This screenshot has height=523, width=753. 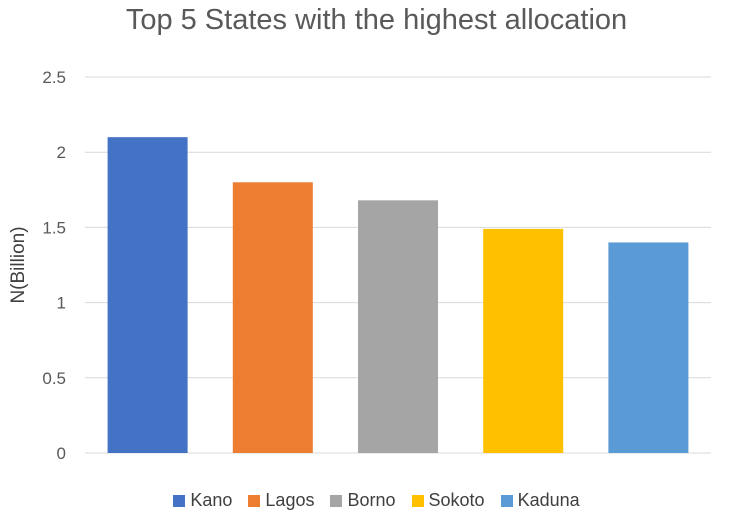 I want to click on legend-item-kano: Kano, so click(x=202, y=500).